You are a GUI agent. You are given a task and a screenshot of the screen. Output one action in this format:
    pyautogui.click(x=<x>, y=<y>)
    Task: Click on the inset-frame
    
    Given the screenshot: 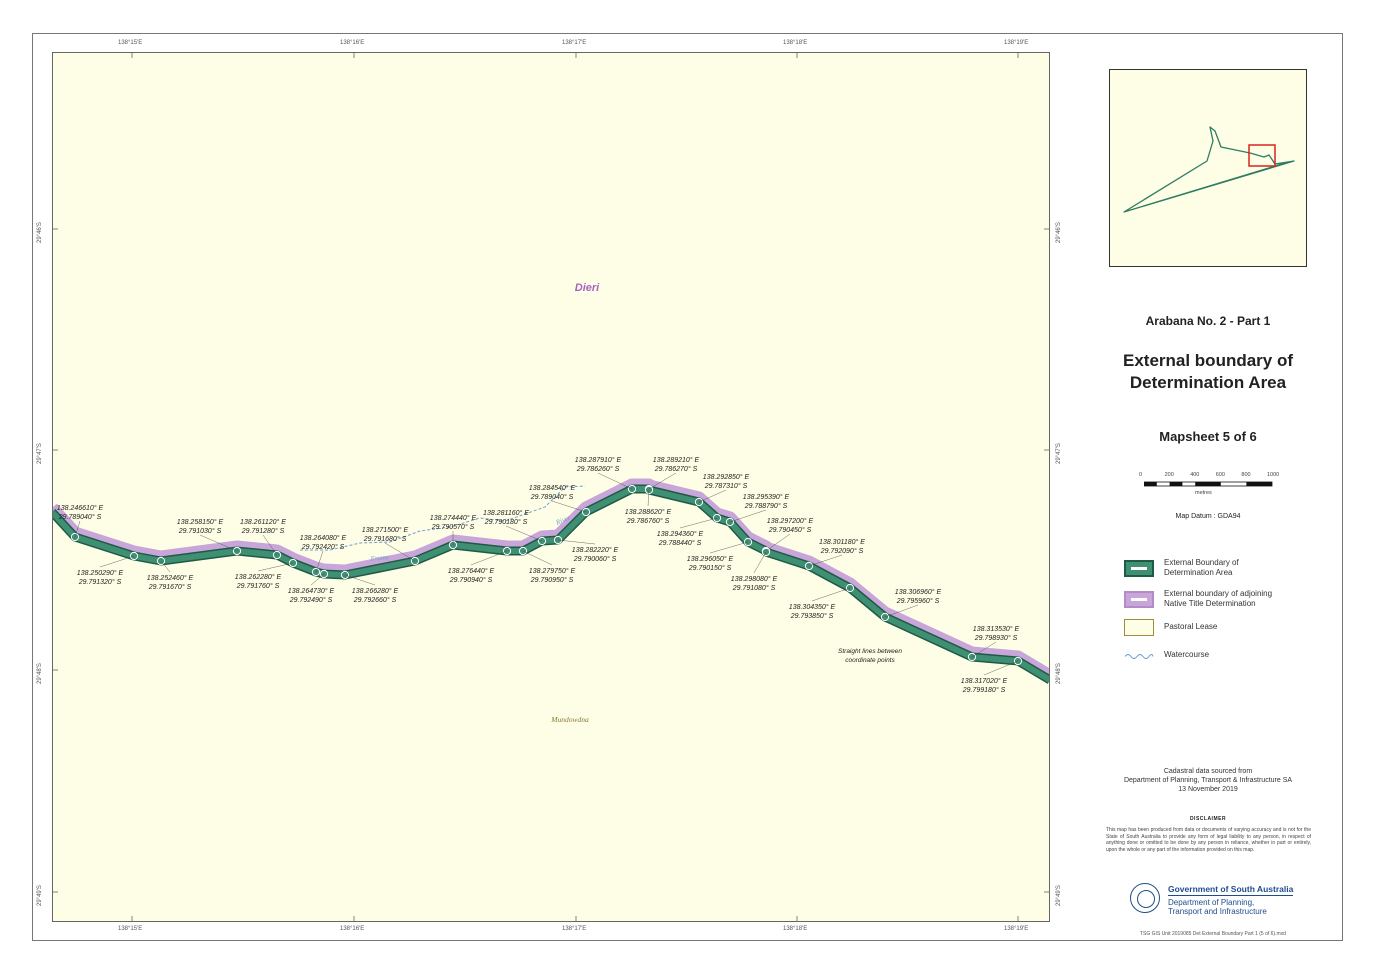 What is the action you would take?
    pyautogui.click(x=1208, y=168)
    